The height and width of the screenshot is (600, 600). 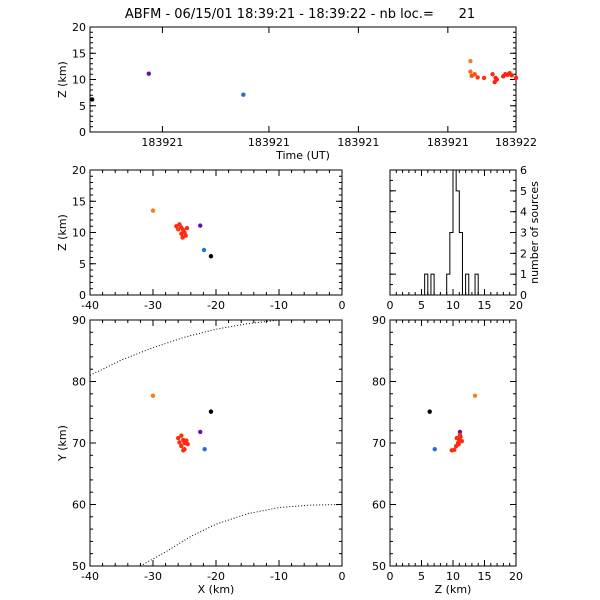 I want to click on panel-x-z: -40 -30 -20 -10 0 0 5 10 15 20 Z (km), so click(x=201, y=238).